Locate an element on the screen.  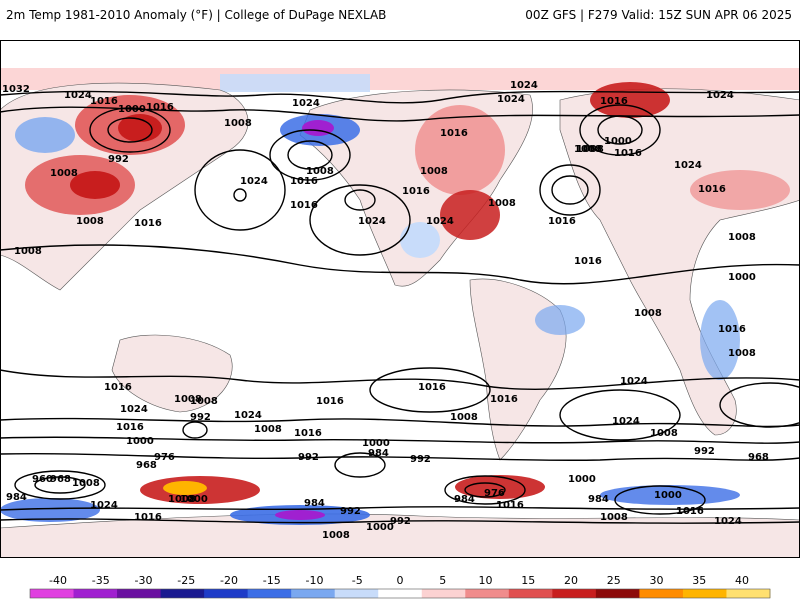
anomaly-northern-europe-warm is located at coordinates (630, 100).